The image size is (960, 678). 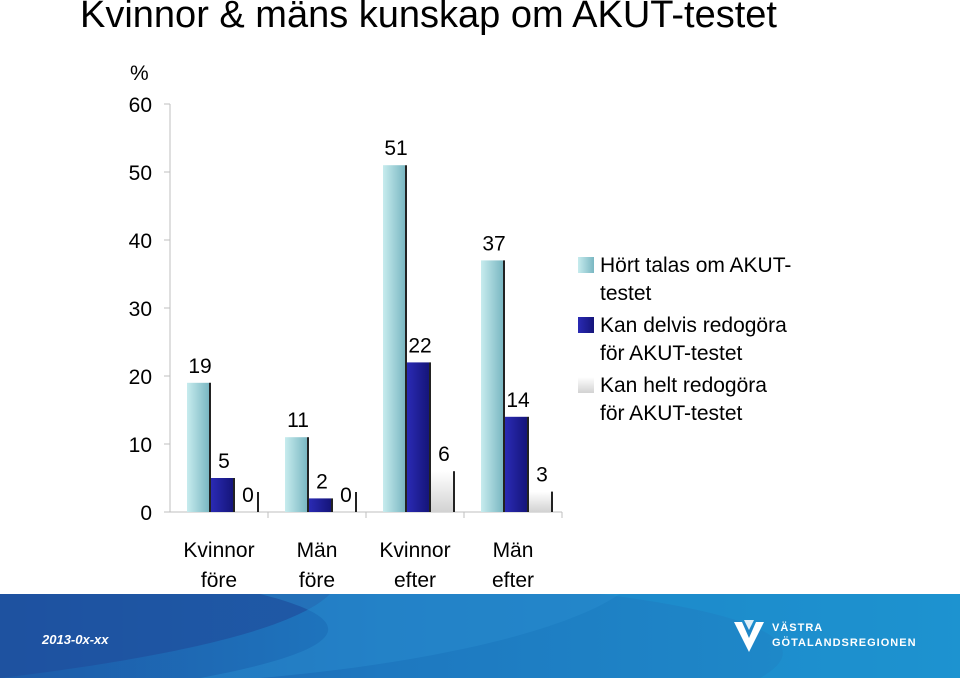 What do you see at coordinates (518, 400) in the screenshot?
I see `data-label: 14` at bounding box center [518, 400].